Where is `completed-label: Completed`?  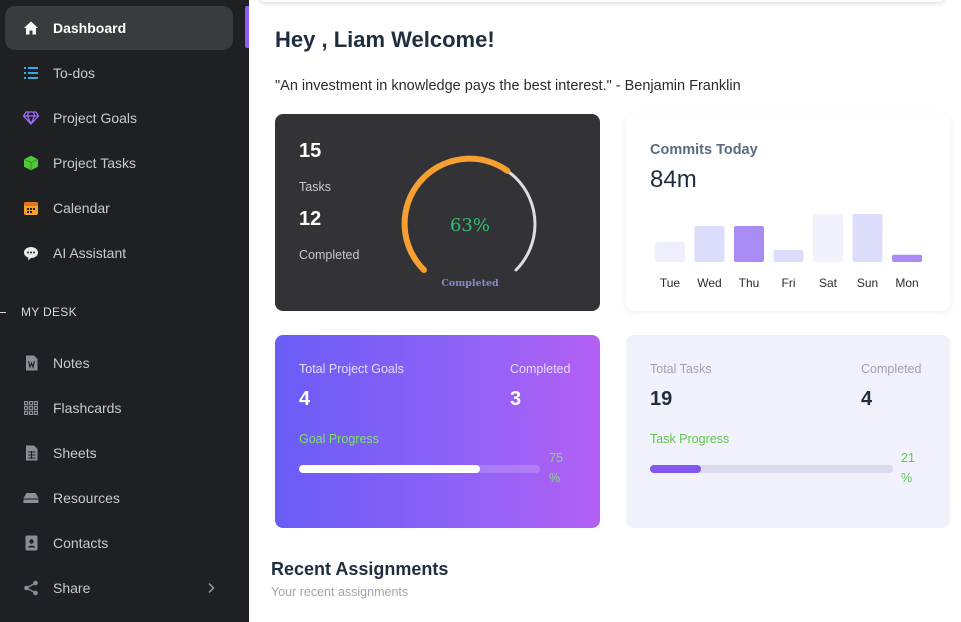
completed-label: Completed is located at coordinates (329, 255).